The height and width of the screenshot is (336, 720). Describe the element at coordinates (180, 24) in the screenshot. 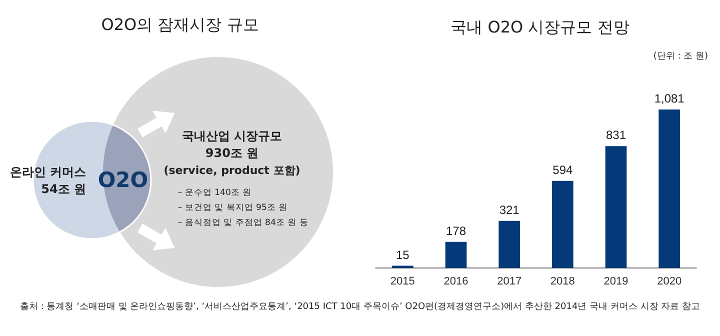

I see `text: O2O의 잠재시장 규모` at that location.